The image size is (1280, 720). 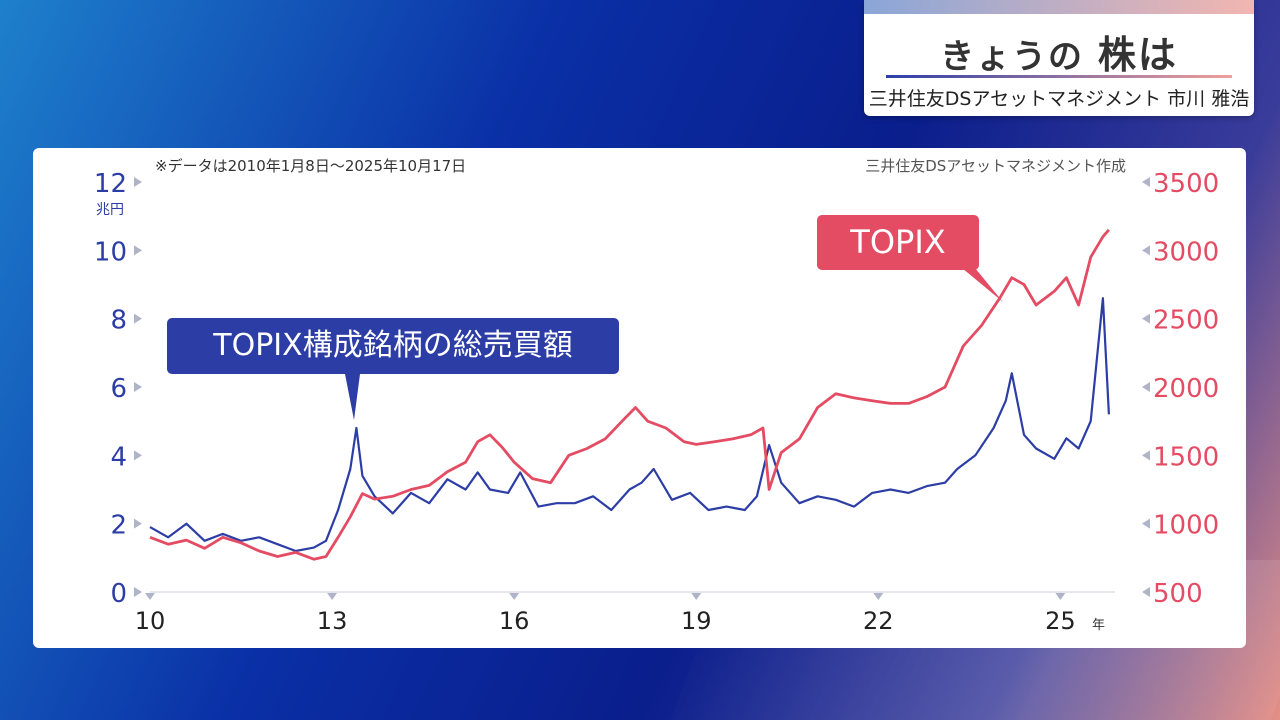 What do you see at coordinates (1186, 252) in the screenshot?
I see `right-tick-label: 3000` at bounding box center [1186, 252].